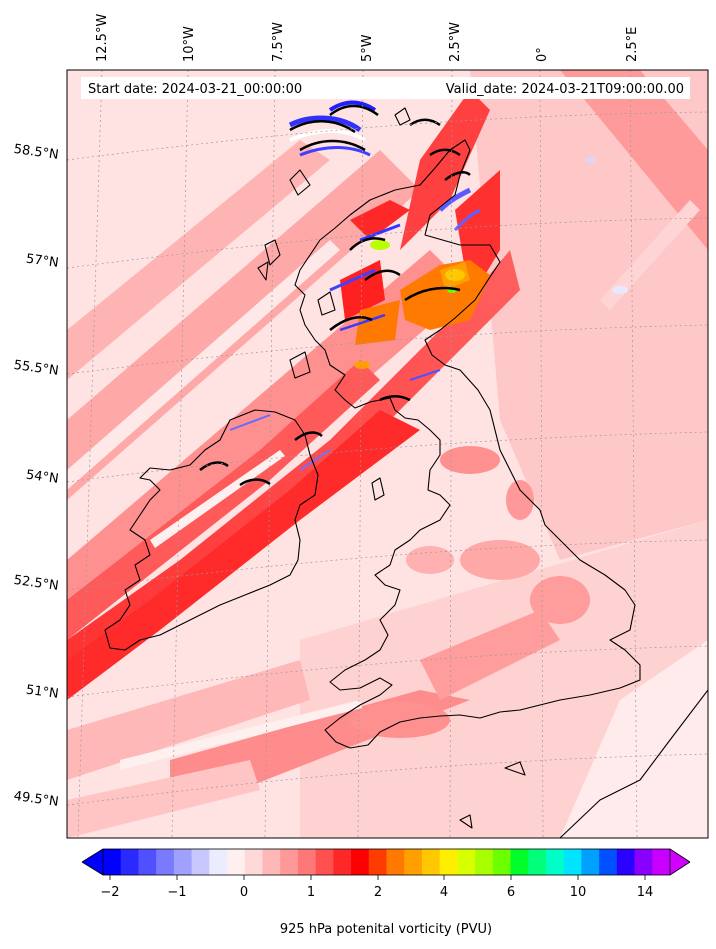 The height and width of the screenshot is (949, 716). What do you see at coordinates (36, 152) in the screenshot?
I see `lat-label: 58.5°N` at bounding box center [36, 152].